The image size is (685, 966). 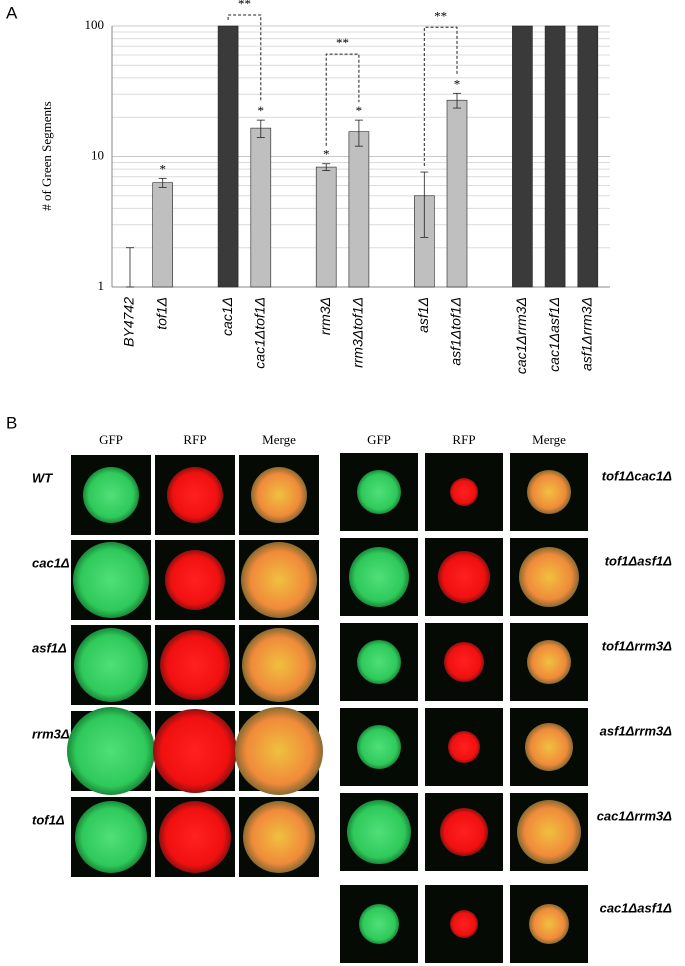 What do you see at coordinates (49, 647) in the screenshot?
I see `strain-label: asf1Δ` at bounding box center [49, 647].